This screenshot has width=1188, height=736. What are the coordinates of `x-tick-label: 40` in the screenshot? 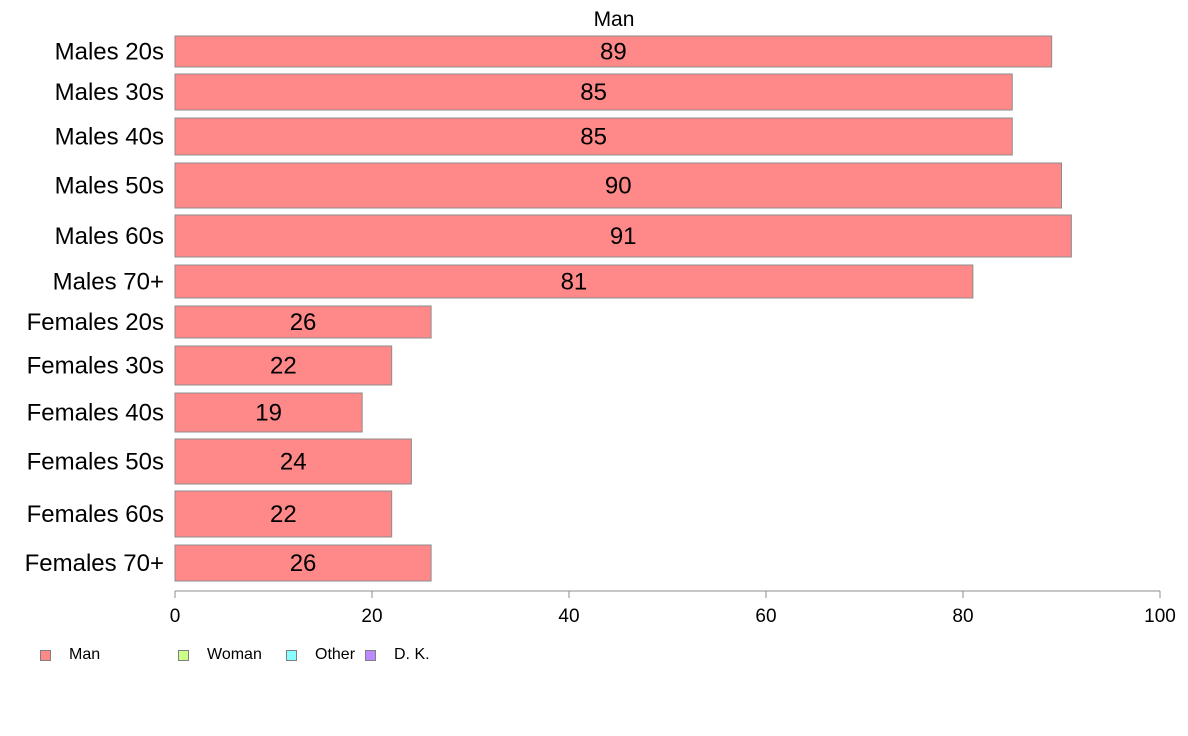 It's located at (568, 616).